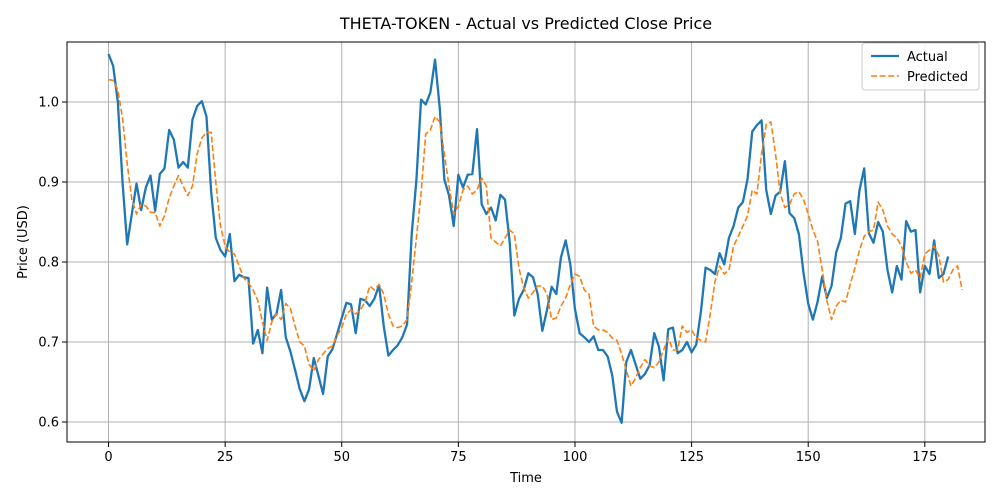 The image size is (1000, 500). What do you see at coordinates (341, 457) in the screenshot?
I see `x-tick-label: 50` at bounding box center [341, 457].